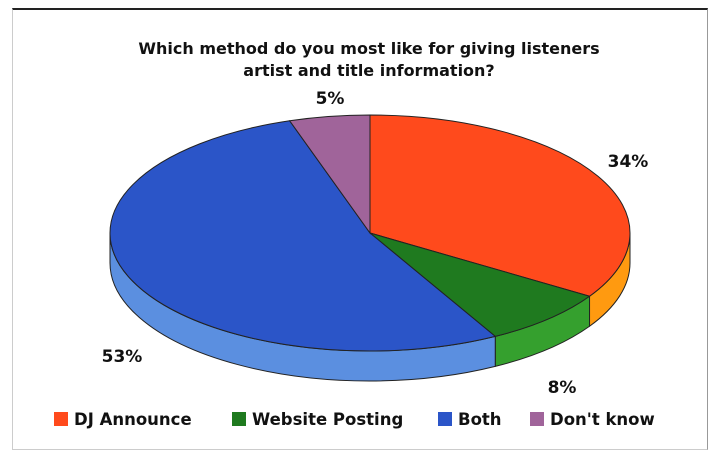  What do you see at coordinates (329, 174) in the screenshot?
I see `pie-slice-dont-know` at bounding box center [329, 174].